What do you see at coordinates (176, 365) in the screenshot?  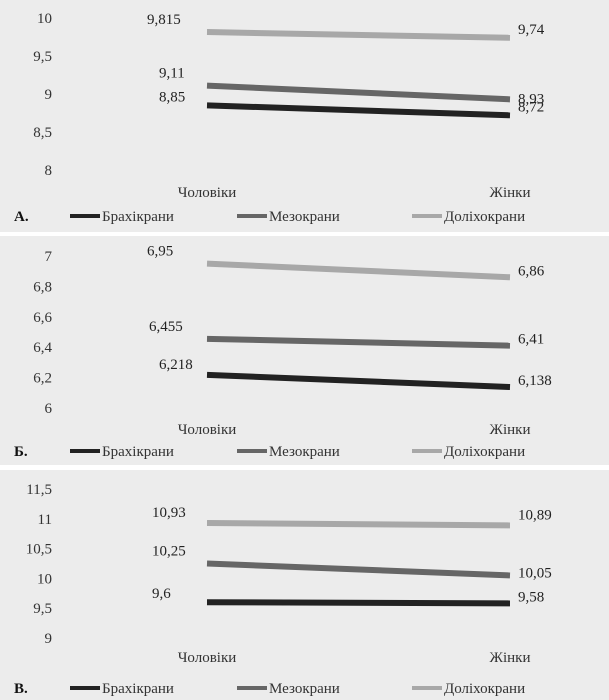 I see `data-label: 6,218` at bounding box center [176, 365].